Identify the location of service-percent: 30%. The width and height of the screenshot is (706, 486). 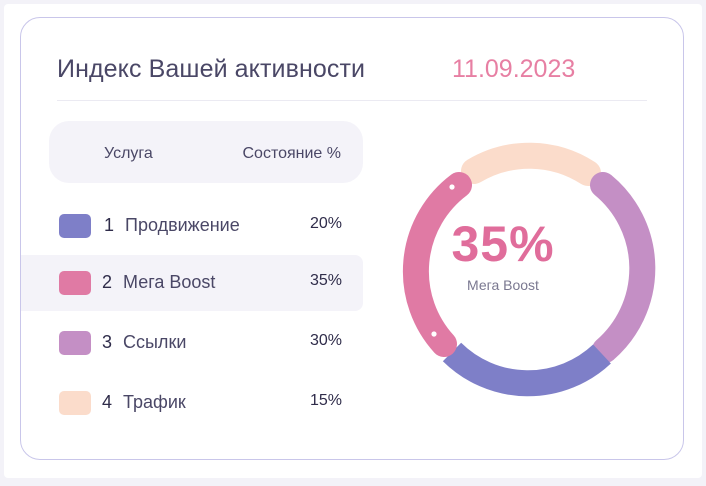
(325, 340).